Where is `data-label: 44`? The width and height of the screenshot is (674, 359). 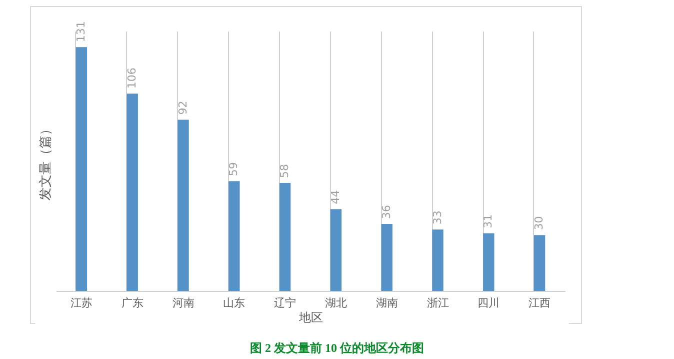 data-label: 44 is located at coordinates (335, 197).